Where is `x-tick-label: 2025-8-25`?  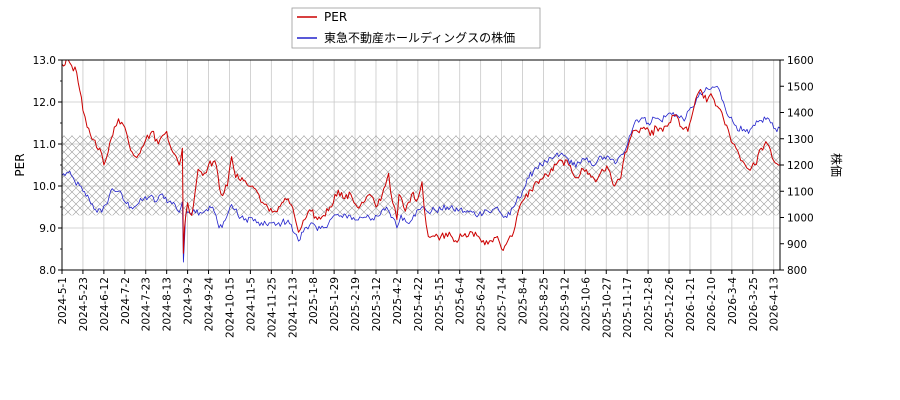 x-tick-label: 2025-8-25 is located at coordinates (544, 304).